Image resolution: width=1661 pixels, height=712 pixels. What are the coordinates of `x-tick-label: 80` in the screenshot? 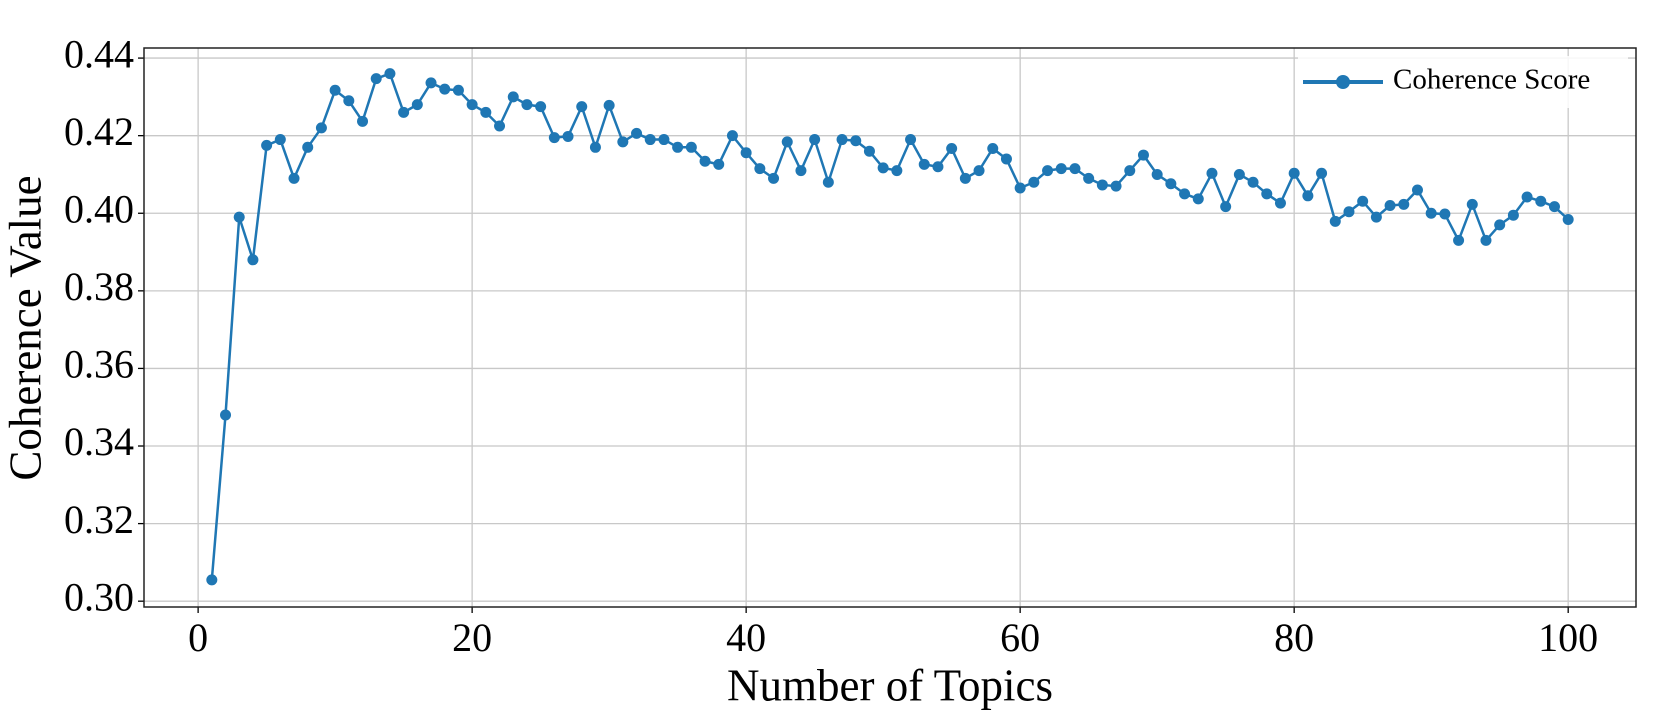 It's located at (1294, 637).